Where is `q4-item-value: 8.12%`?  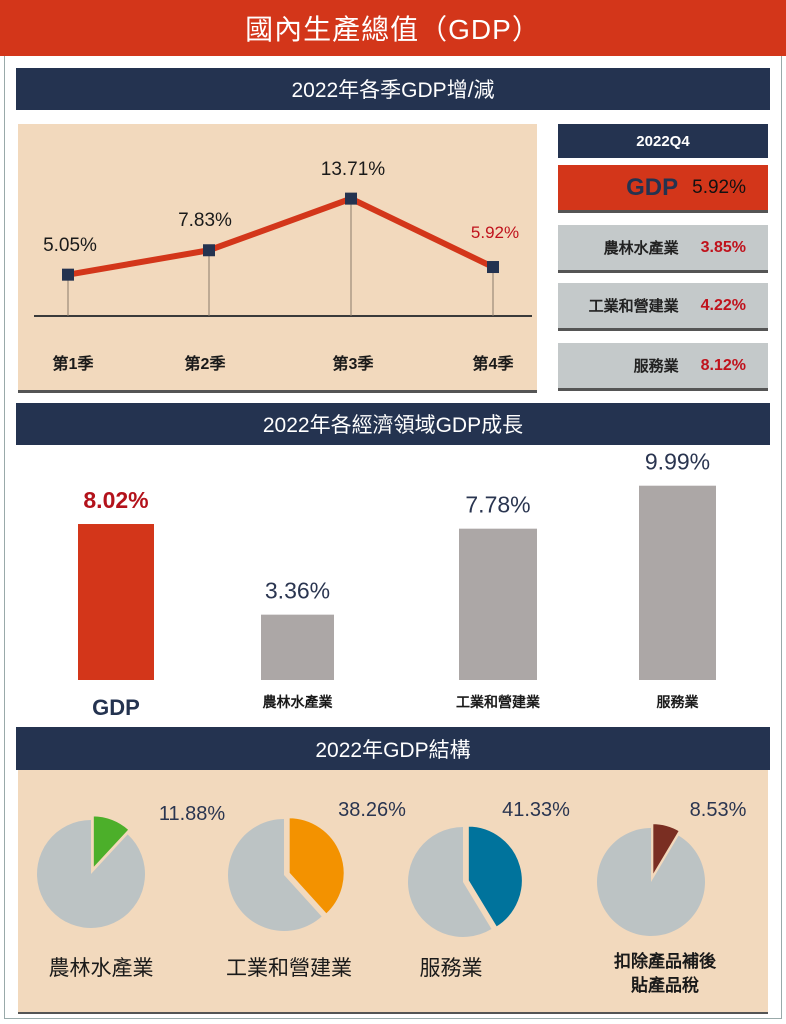
q4-item-value: 8.12% is located at coordinates (723, 365).